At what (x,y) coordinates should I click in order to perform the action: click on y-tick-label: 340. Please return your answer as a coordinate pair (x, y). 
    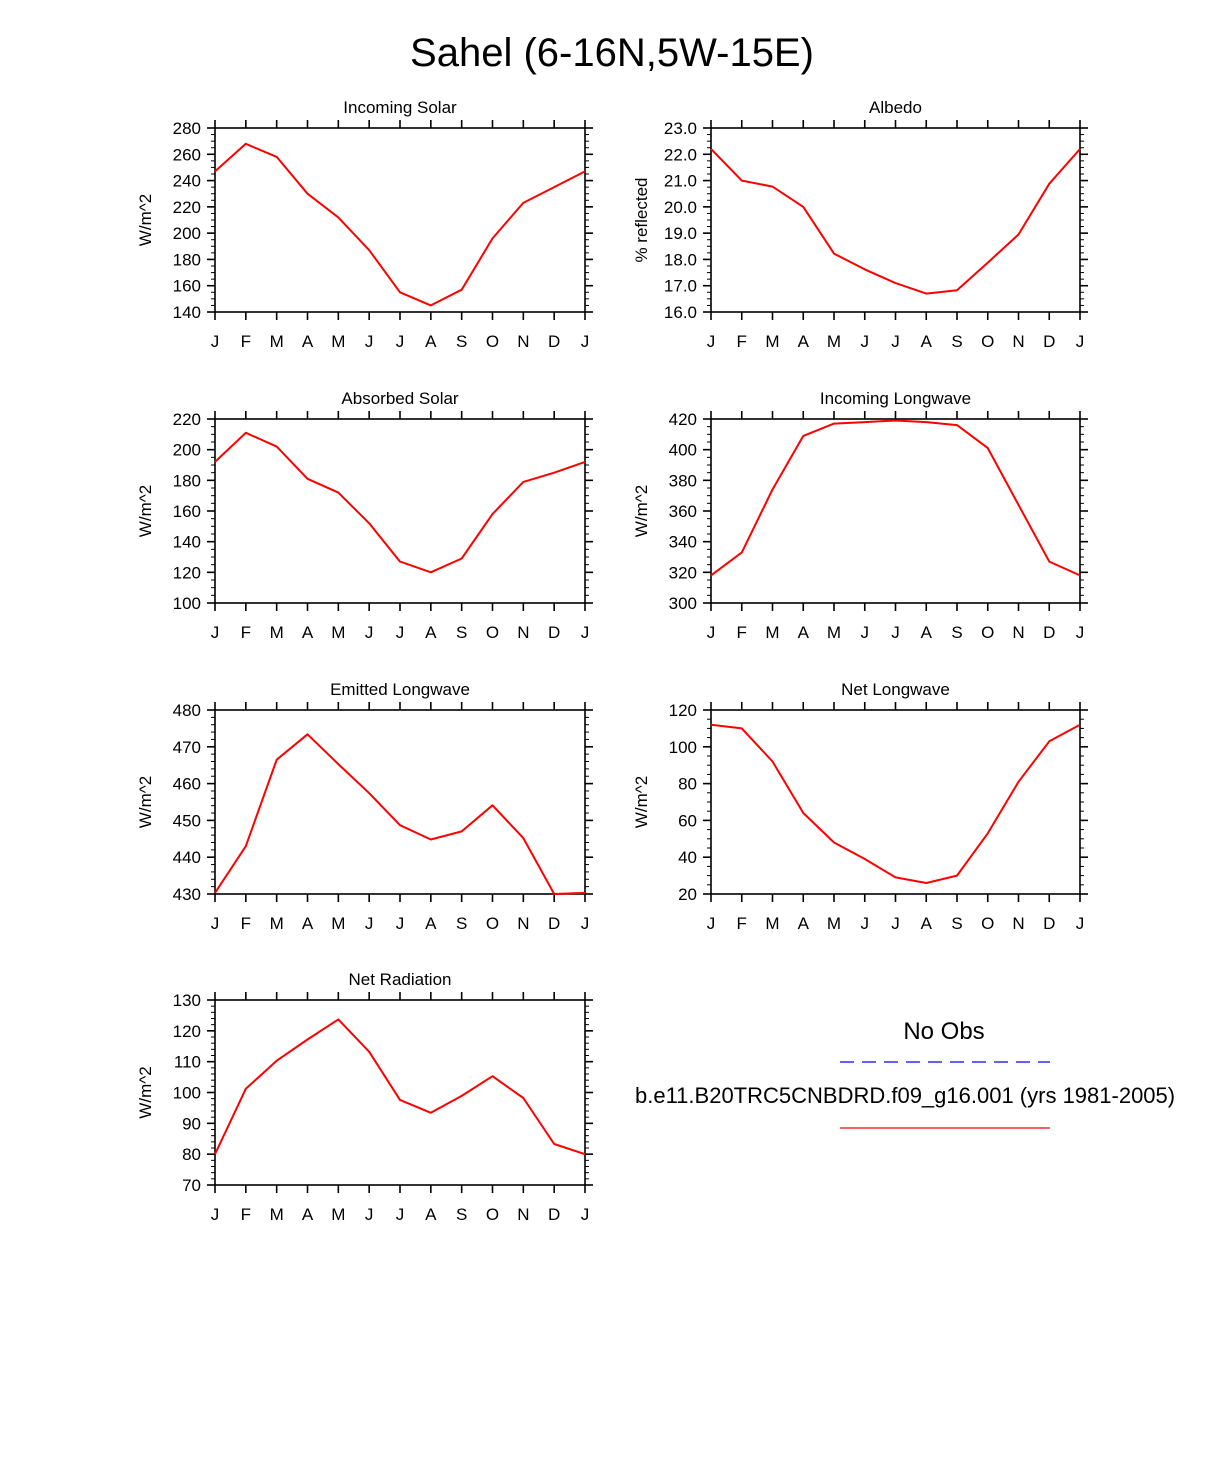
    Looking at the image, I should click on (683, 542).